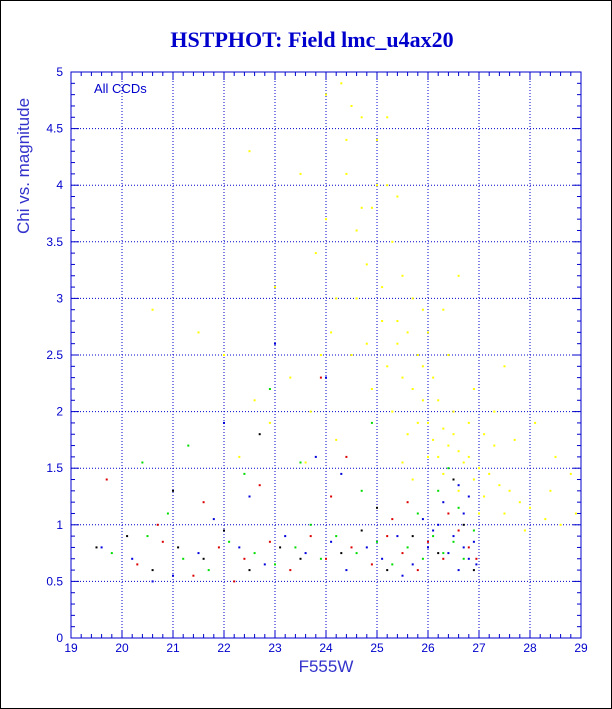 The height and width of the screenshot is (709, 612). I want to click on chart-title: HSTPHOT: Field lmc_u4ax20, so click(311, 39).